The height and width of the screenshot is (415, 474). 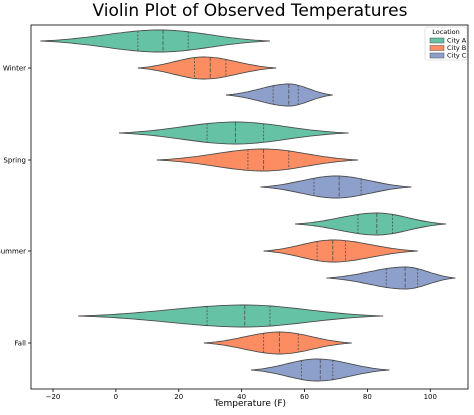 What do you see at coordinates (116, 397) in the screenshot?
I see `x-tick-label: 0` at bounding box center [116, 397].